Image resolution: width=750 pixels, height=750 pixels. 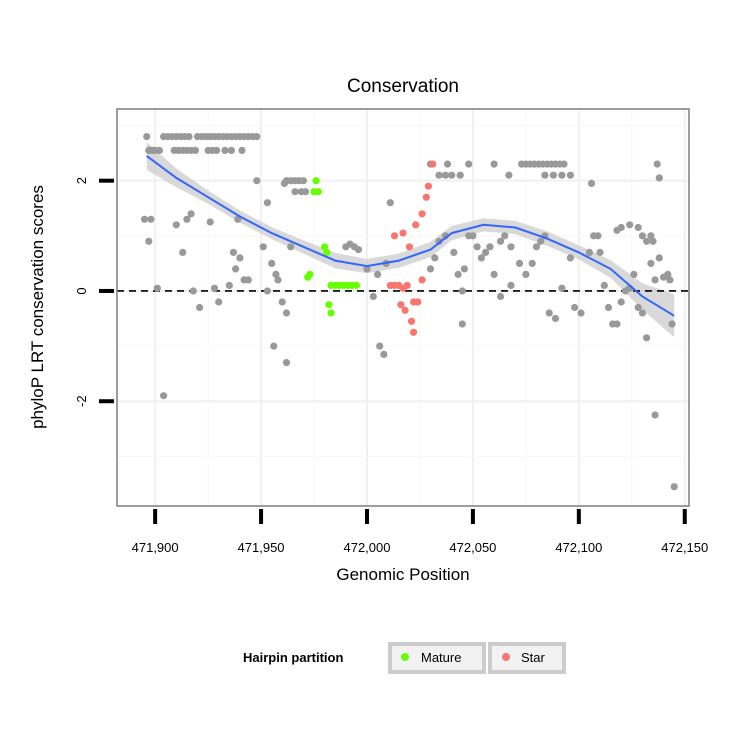 What do you see at coordinates (506, 657) in the screenshot?
I see `legend-star-swatch` at bounding box center [506, 657].